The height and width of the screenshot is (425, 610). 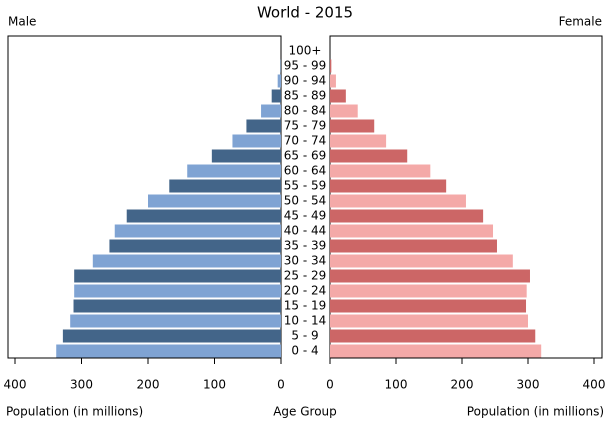 I want to click on category-label: 90 - 94, so click(x=305, y=81).